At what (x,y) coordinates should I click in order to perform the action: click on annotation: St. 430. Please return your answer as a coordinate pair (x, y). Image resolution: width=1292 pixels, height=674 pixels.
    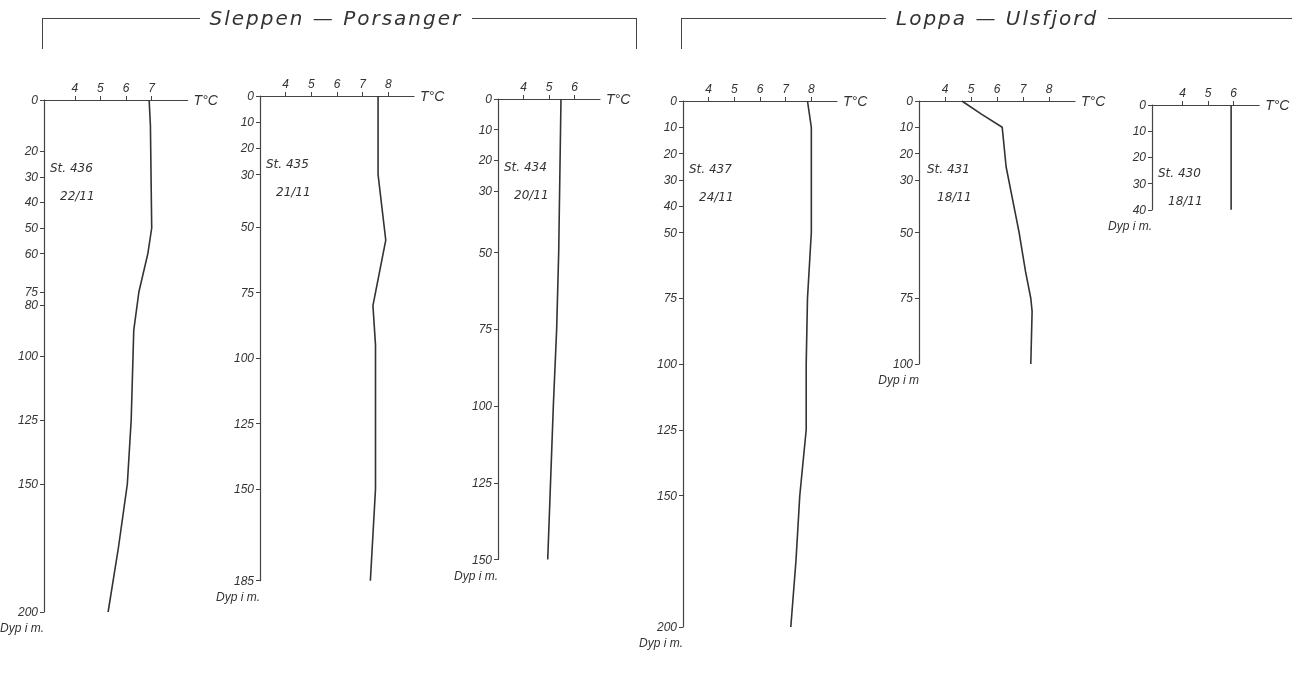
    Looking at the image, I should click on (1180, 173).